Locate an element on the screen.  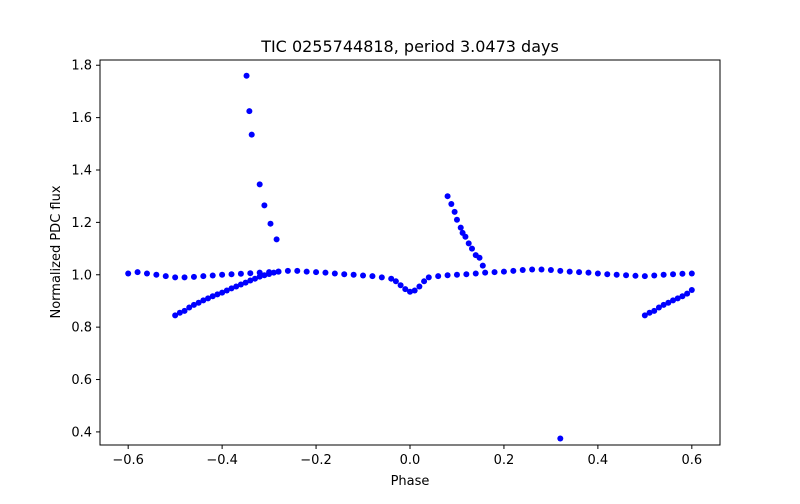
x-tick-label: 0.4 is located at coordinates (598, 460).